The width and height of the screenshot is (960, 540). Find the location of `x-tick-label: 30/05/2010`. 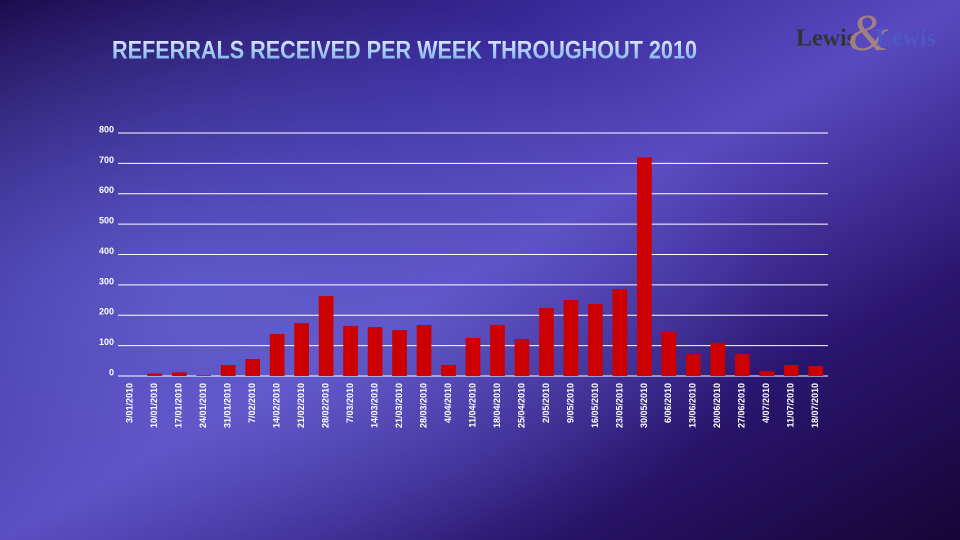

x-tick-label: 30/05/2010 is located at coordinates (644, 405).